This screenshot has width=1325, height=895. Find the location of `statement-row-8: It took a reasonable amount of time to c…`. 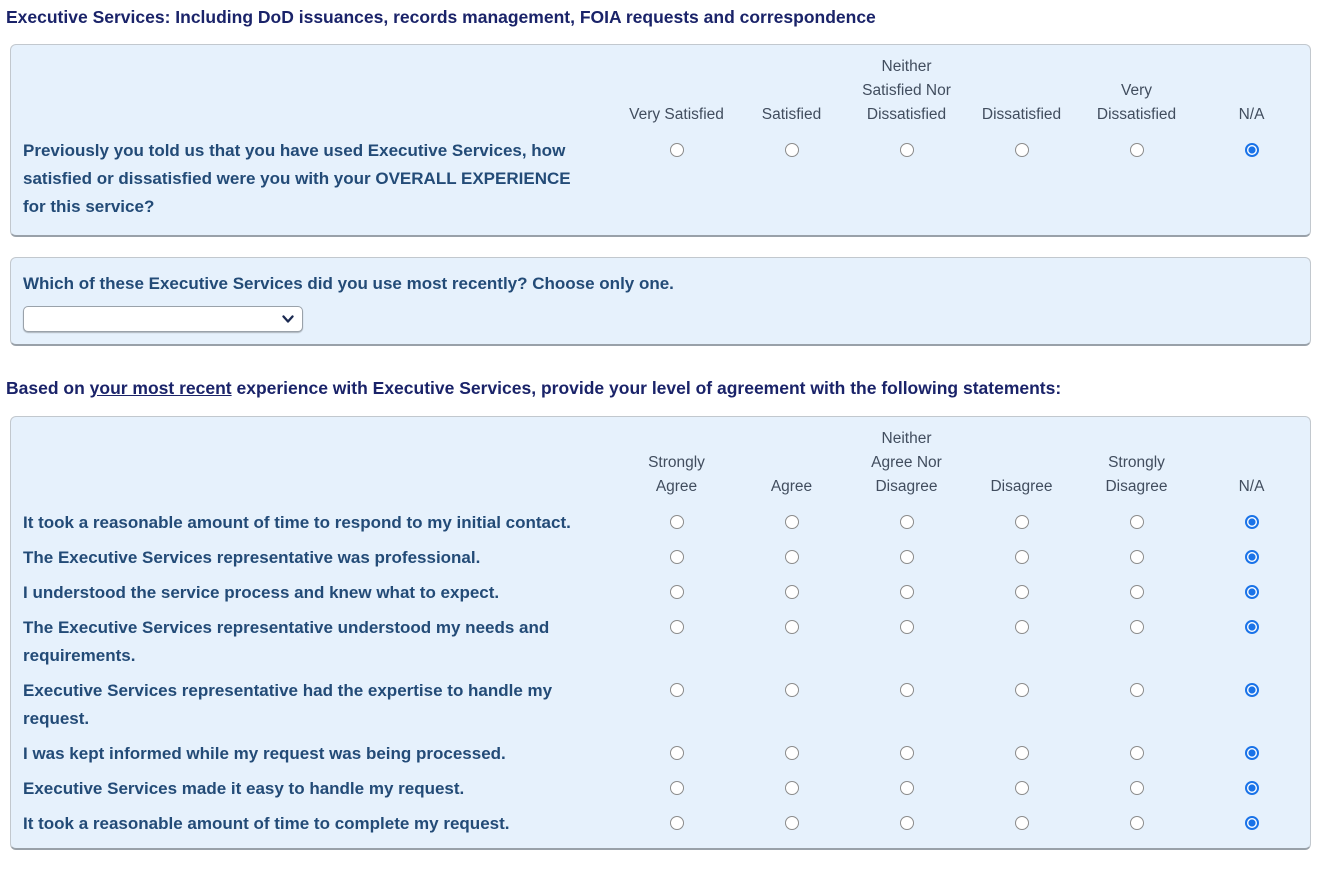

statement-row-8: It took a reasonable amount of time to c… is located at coordinates (660, 824).